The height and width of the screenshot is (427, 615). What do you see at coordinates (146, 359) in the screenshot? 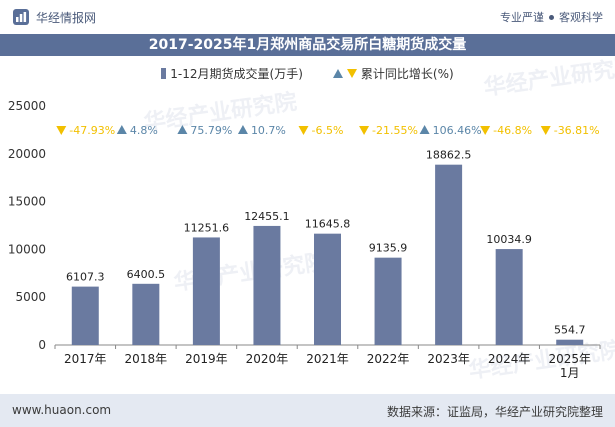
I see `x-tick-label-1: 2018年` at bounding box center [146, 359].